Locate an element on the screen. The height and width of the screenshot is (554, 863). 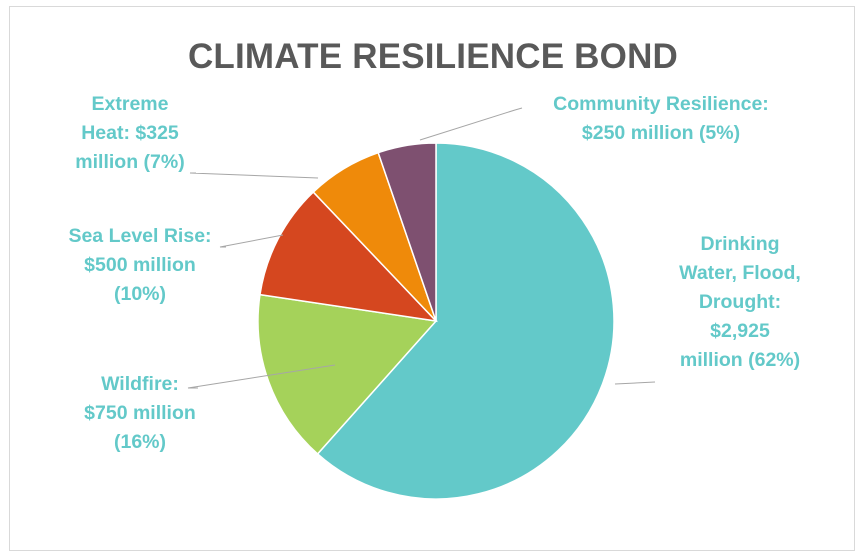
data-label-line: (10%) is located at coordinates (140, 294).